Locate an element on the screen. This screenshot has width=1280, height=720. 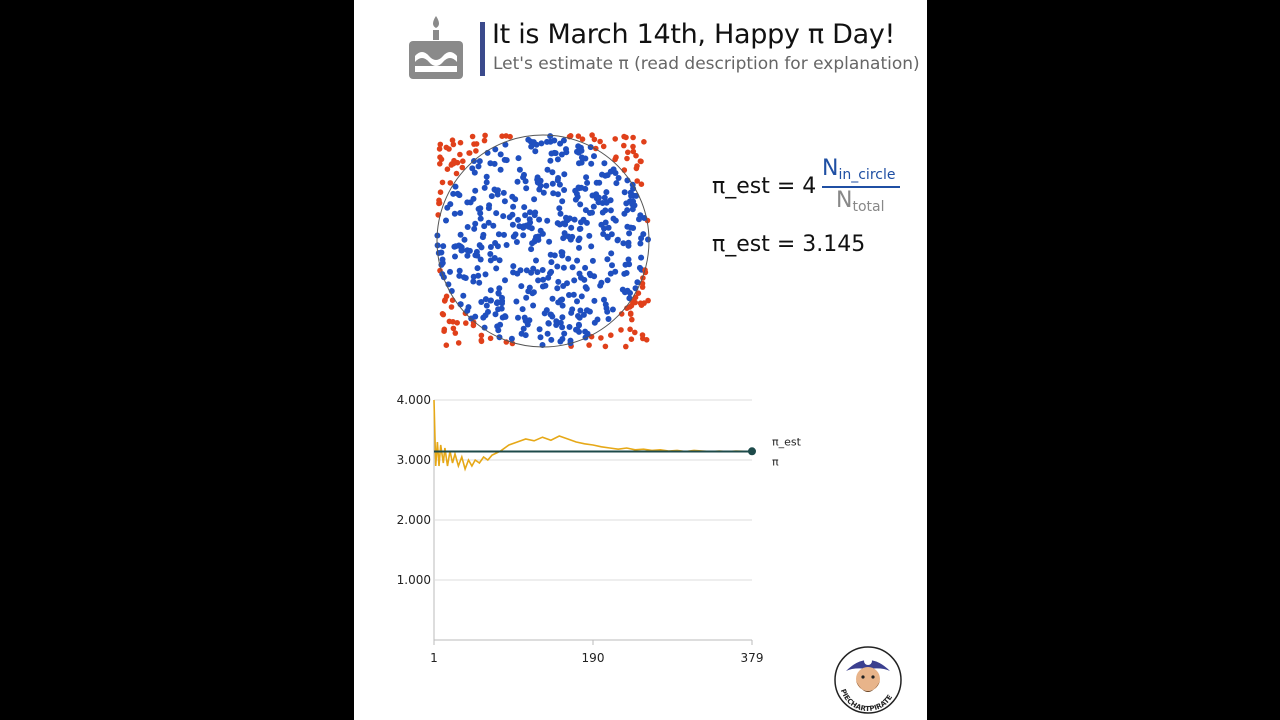
pi-estimate-value: π_est = 3.145 is located at coordinates (789, 244).